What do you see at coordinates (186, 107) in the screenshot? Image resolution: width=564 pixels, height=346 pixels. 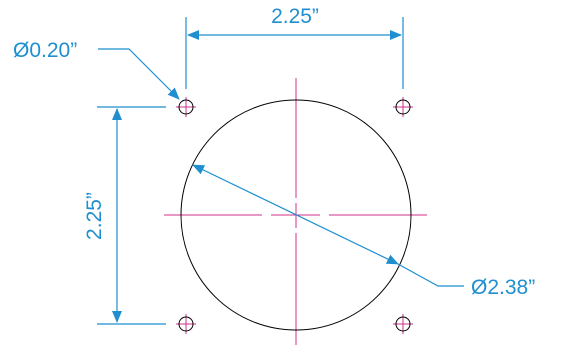 I see `mount-hole-top-left` at bounding box center [186, 107].